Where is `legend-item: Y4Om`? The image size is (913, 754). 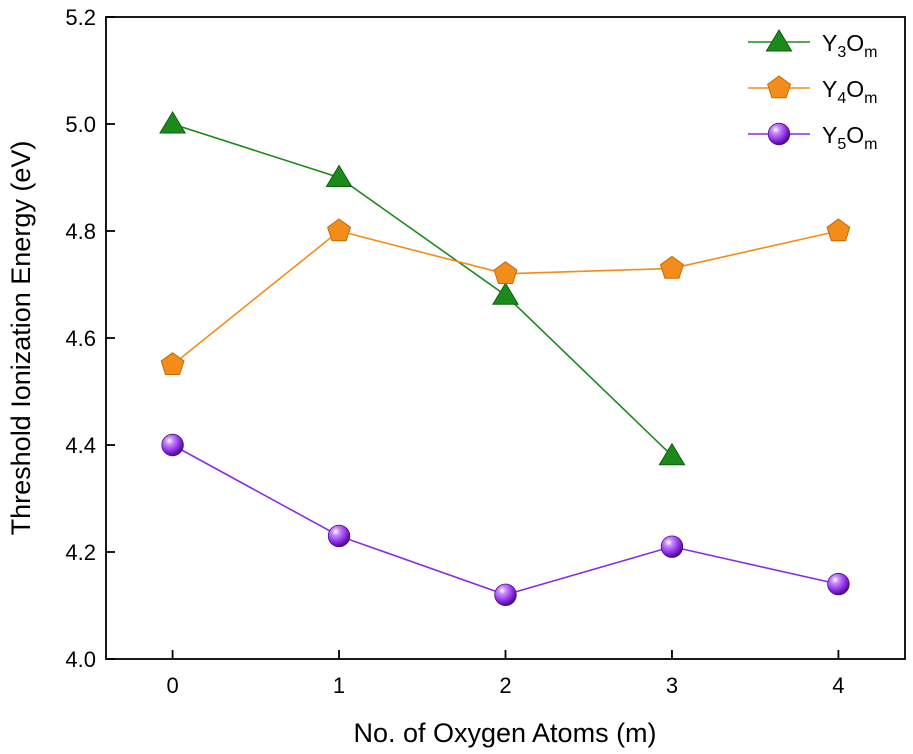
legend-item: Y4Om is located at coordinates (812, 91).